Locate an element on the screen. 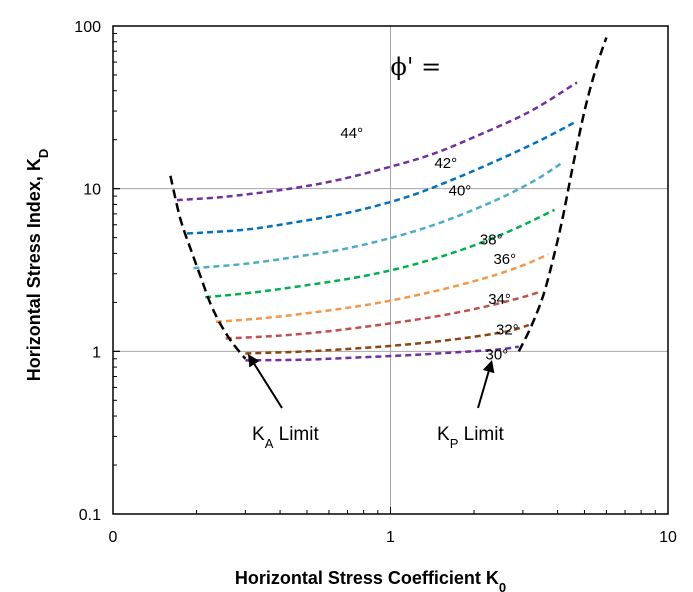  kp-limit-arrow is located at coordinates (483, 390).